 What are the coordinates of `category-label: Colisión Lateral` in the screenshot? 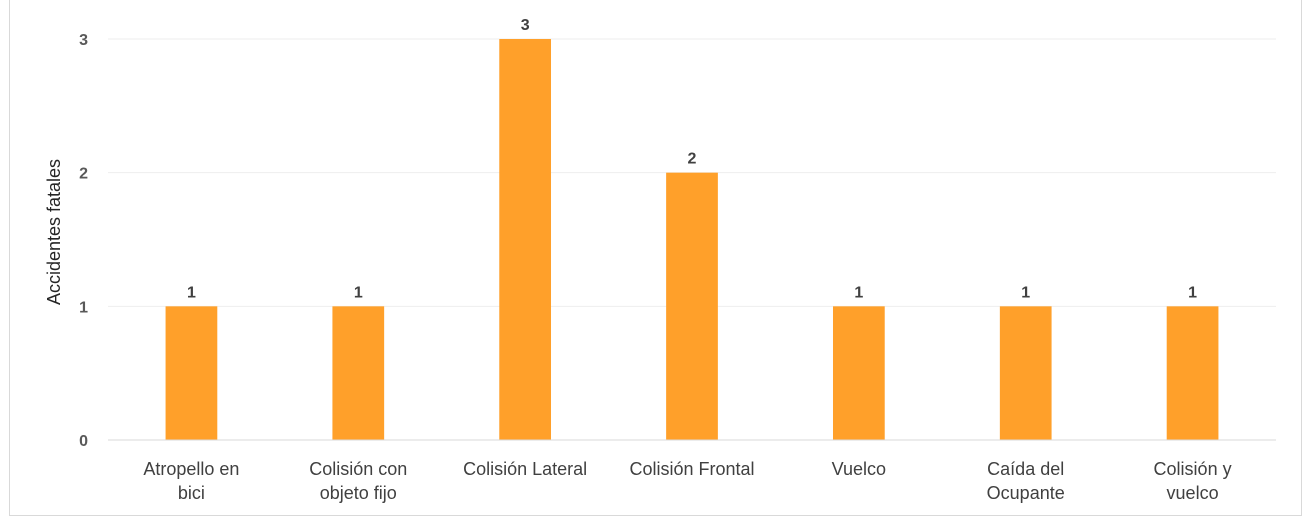 It's located at (525, 469).